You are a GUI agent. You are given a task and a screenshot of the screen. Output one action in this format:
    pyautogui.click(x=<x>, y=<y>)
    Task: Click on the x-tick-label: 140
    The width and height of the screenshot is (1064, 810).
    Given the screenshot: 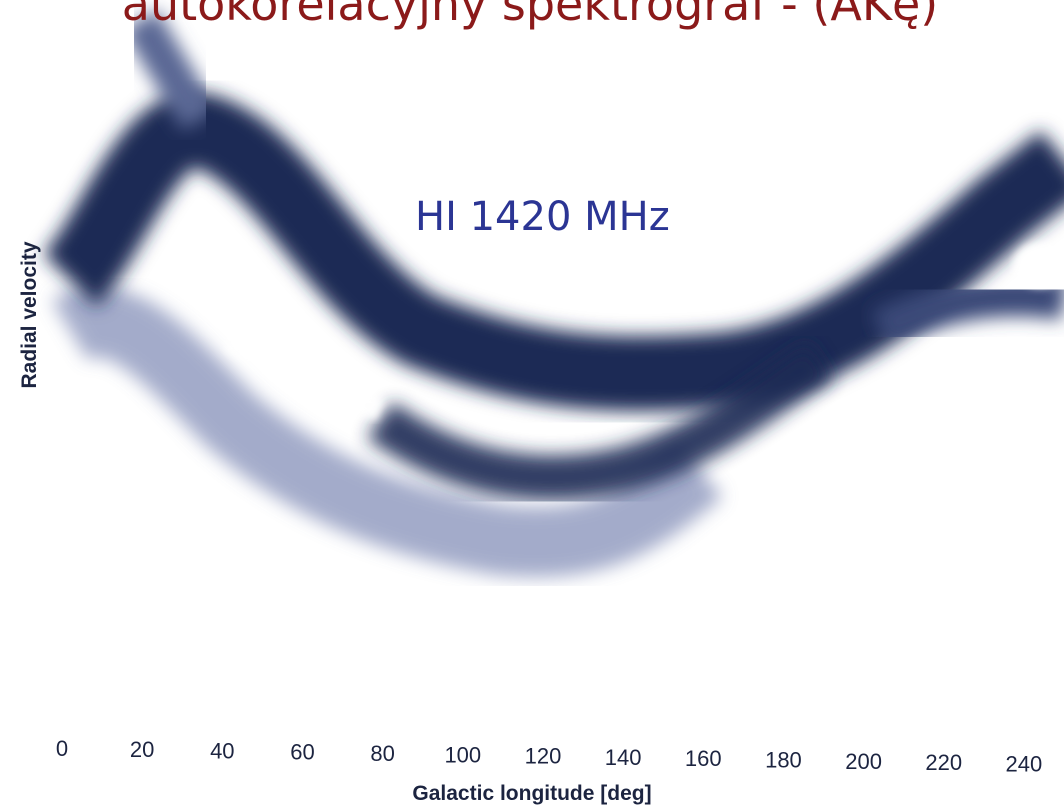 What is the action you would take?
    pyautogui.click(x=623, y=757)
    